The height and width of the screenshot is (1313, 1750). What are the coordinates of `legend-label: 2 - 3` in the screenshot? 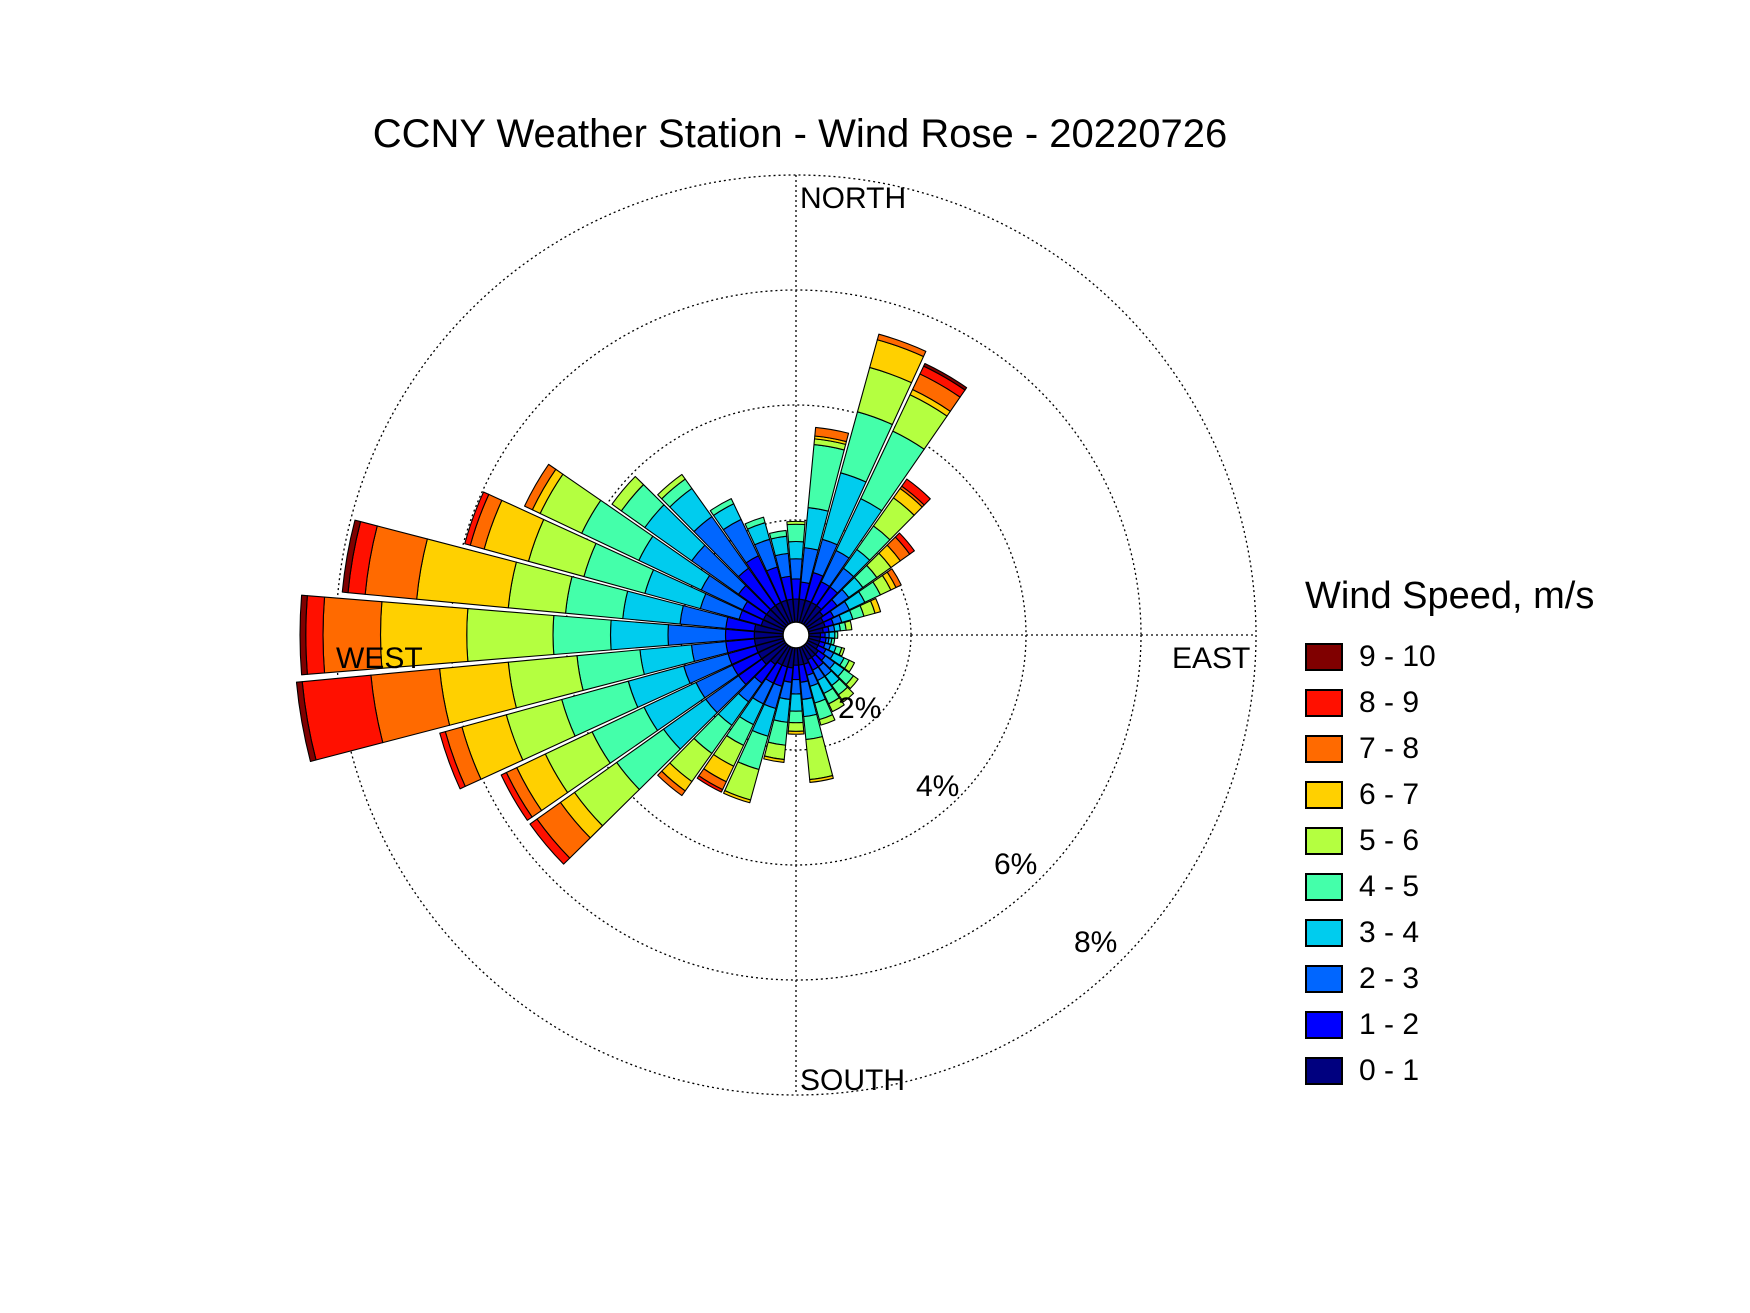 It's located at (1389, 978).